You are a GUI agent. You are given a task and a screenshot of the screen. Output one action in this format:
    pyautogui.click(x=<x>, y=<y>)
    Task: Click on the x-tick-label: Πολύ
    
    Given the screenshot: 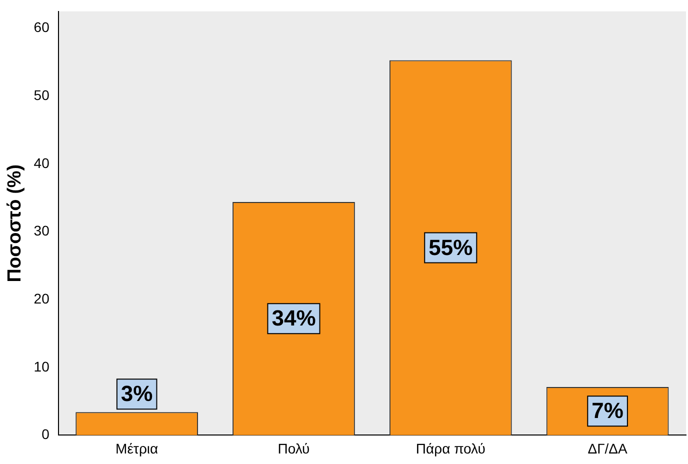 What is the action you would take?
    pyautogui.click(x=294, y=448)
    